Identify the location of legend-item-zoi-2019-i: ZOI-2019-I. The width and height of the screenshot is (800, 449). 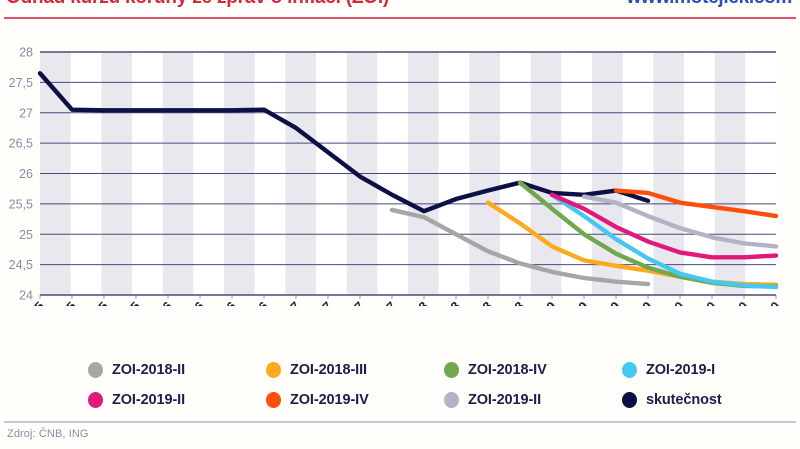
(711, 370).